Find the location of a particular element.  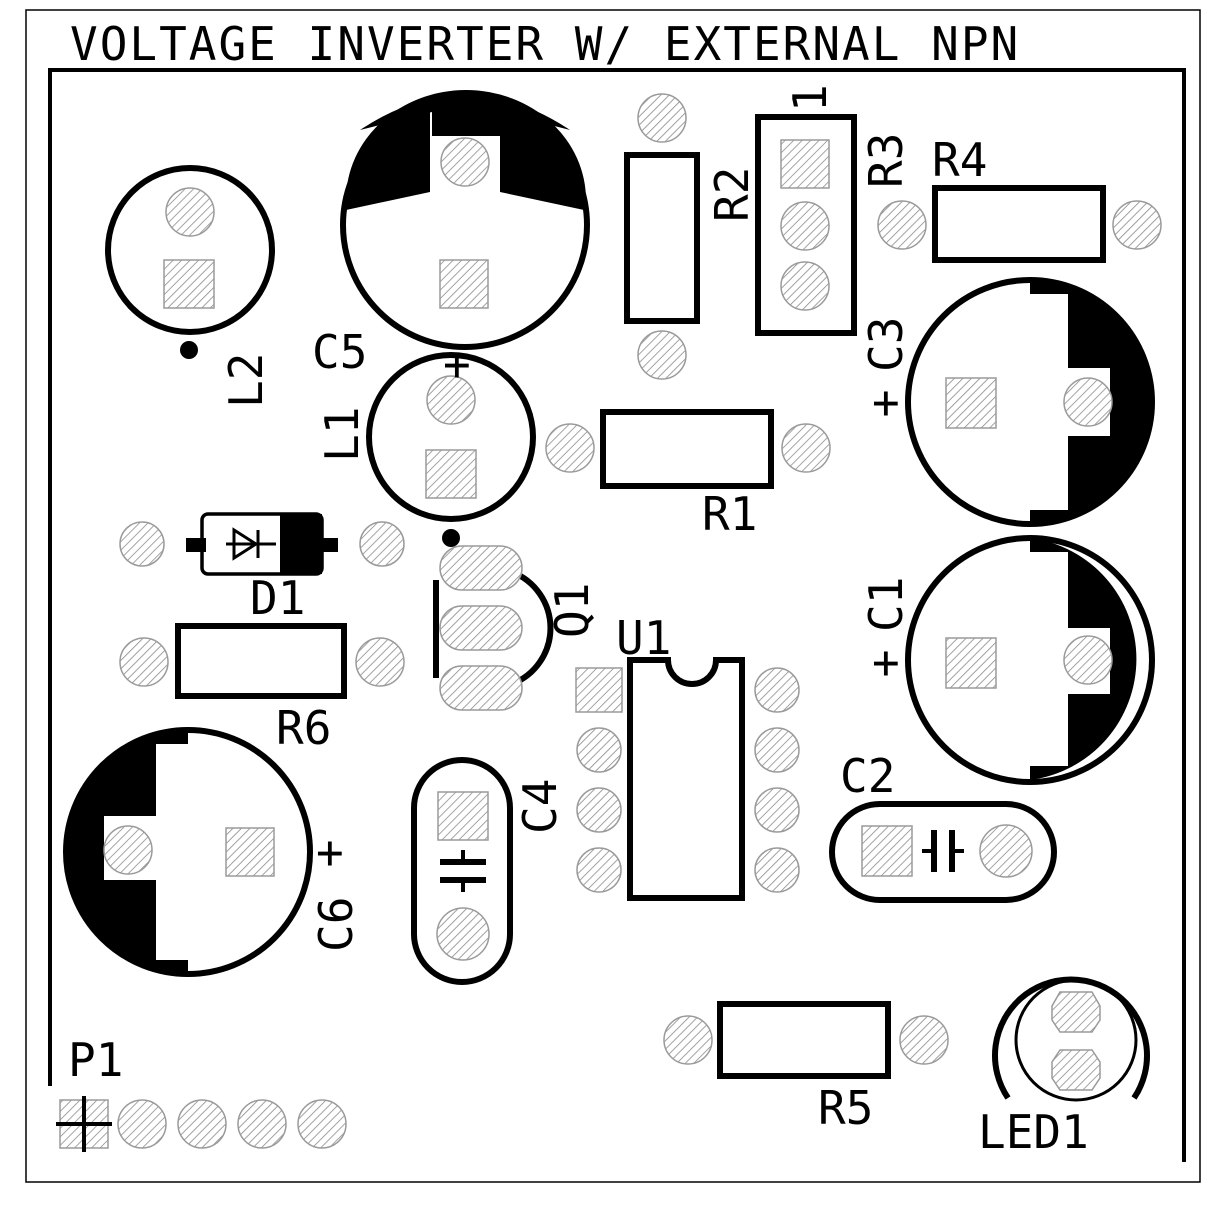

resistor-r4: R4 is located at coordinates (1019, 198).